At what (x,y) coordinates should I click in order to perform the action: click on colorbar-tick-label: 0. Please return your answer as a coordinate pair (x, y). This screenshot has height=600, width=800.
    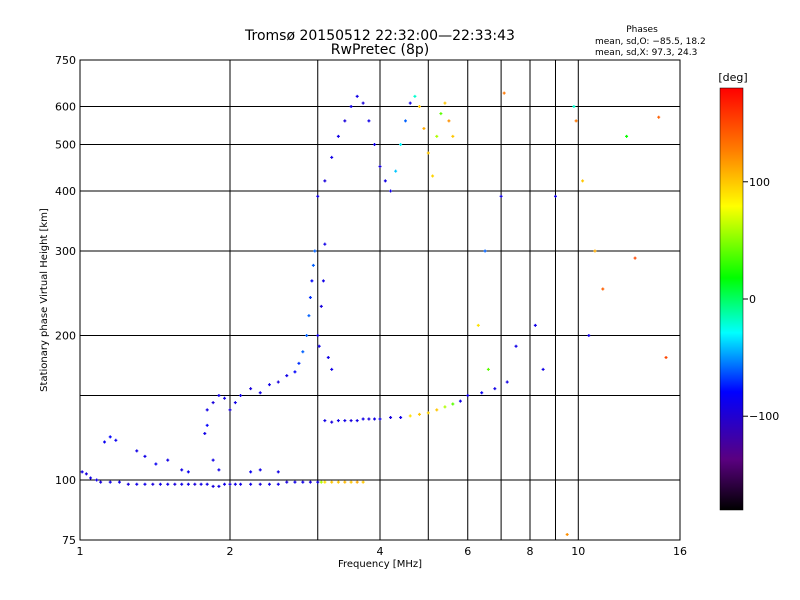
    Looking at the image, I should click on (752, 299).